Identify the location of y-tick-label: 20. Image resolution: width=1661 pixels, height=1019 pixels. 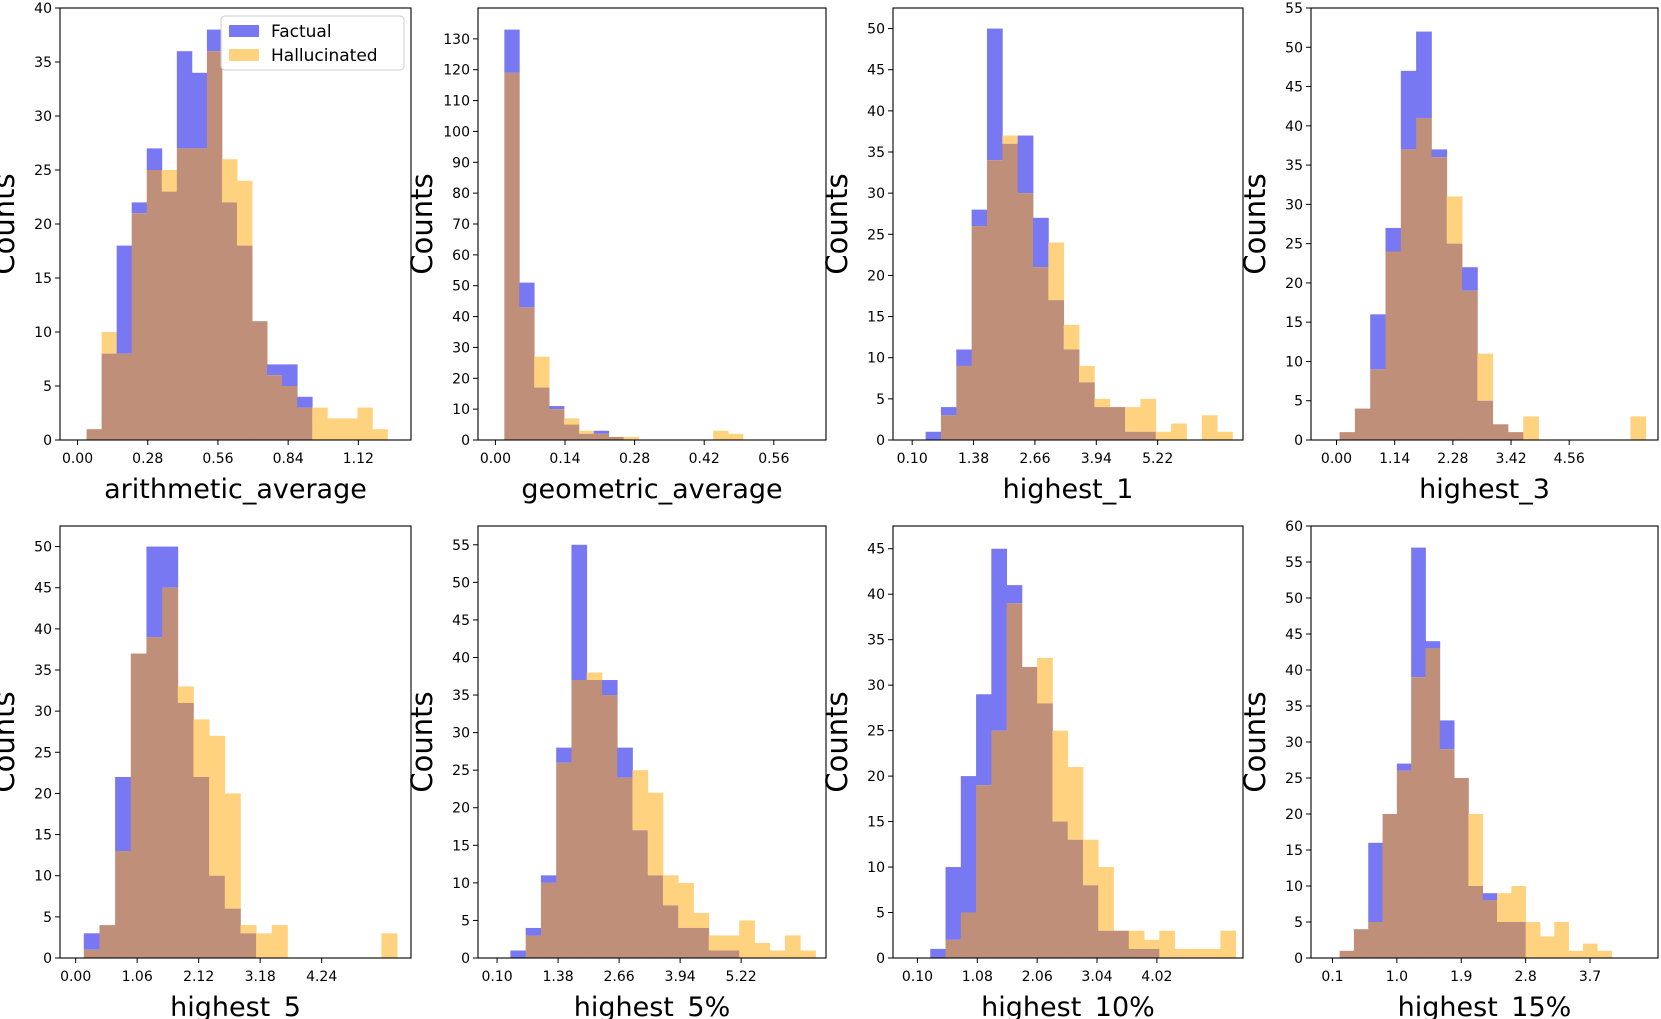
(43, 225).